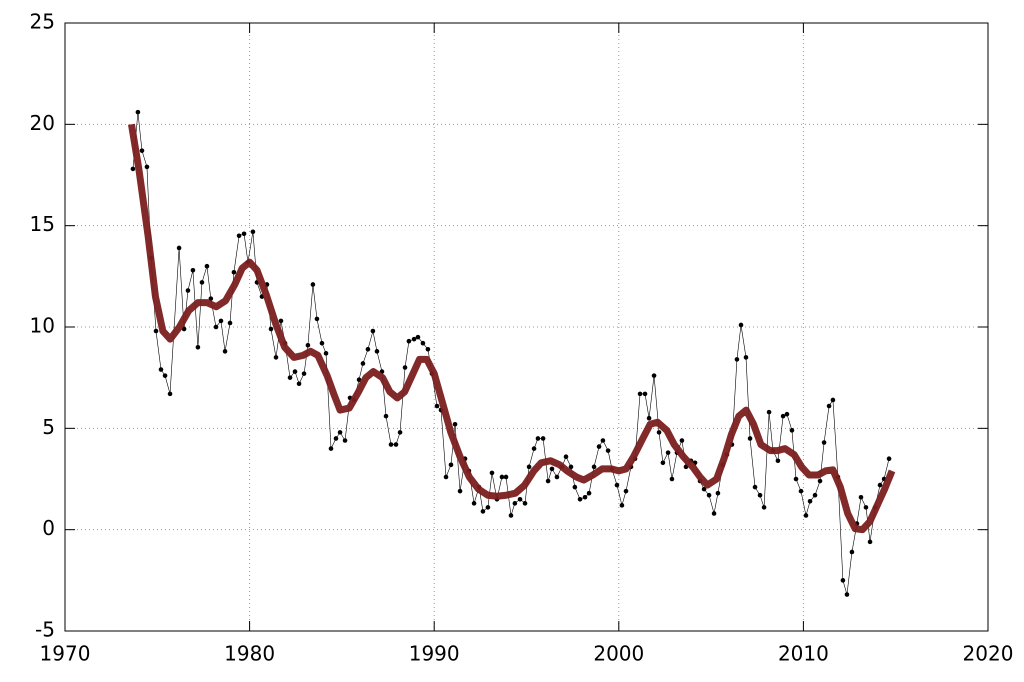 This screenshot has height=682, width=1024. I want to click on x-tick-label: 1970, so click(65, 654).